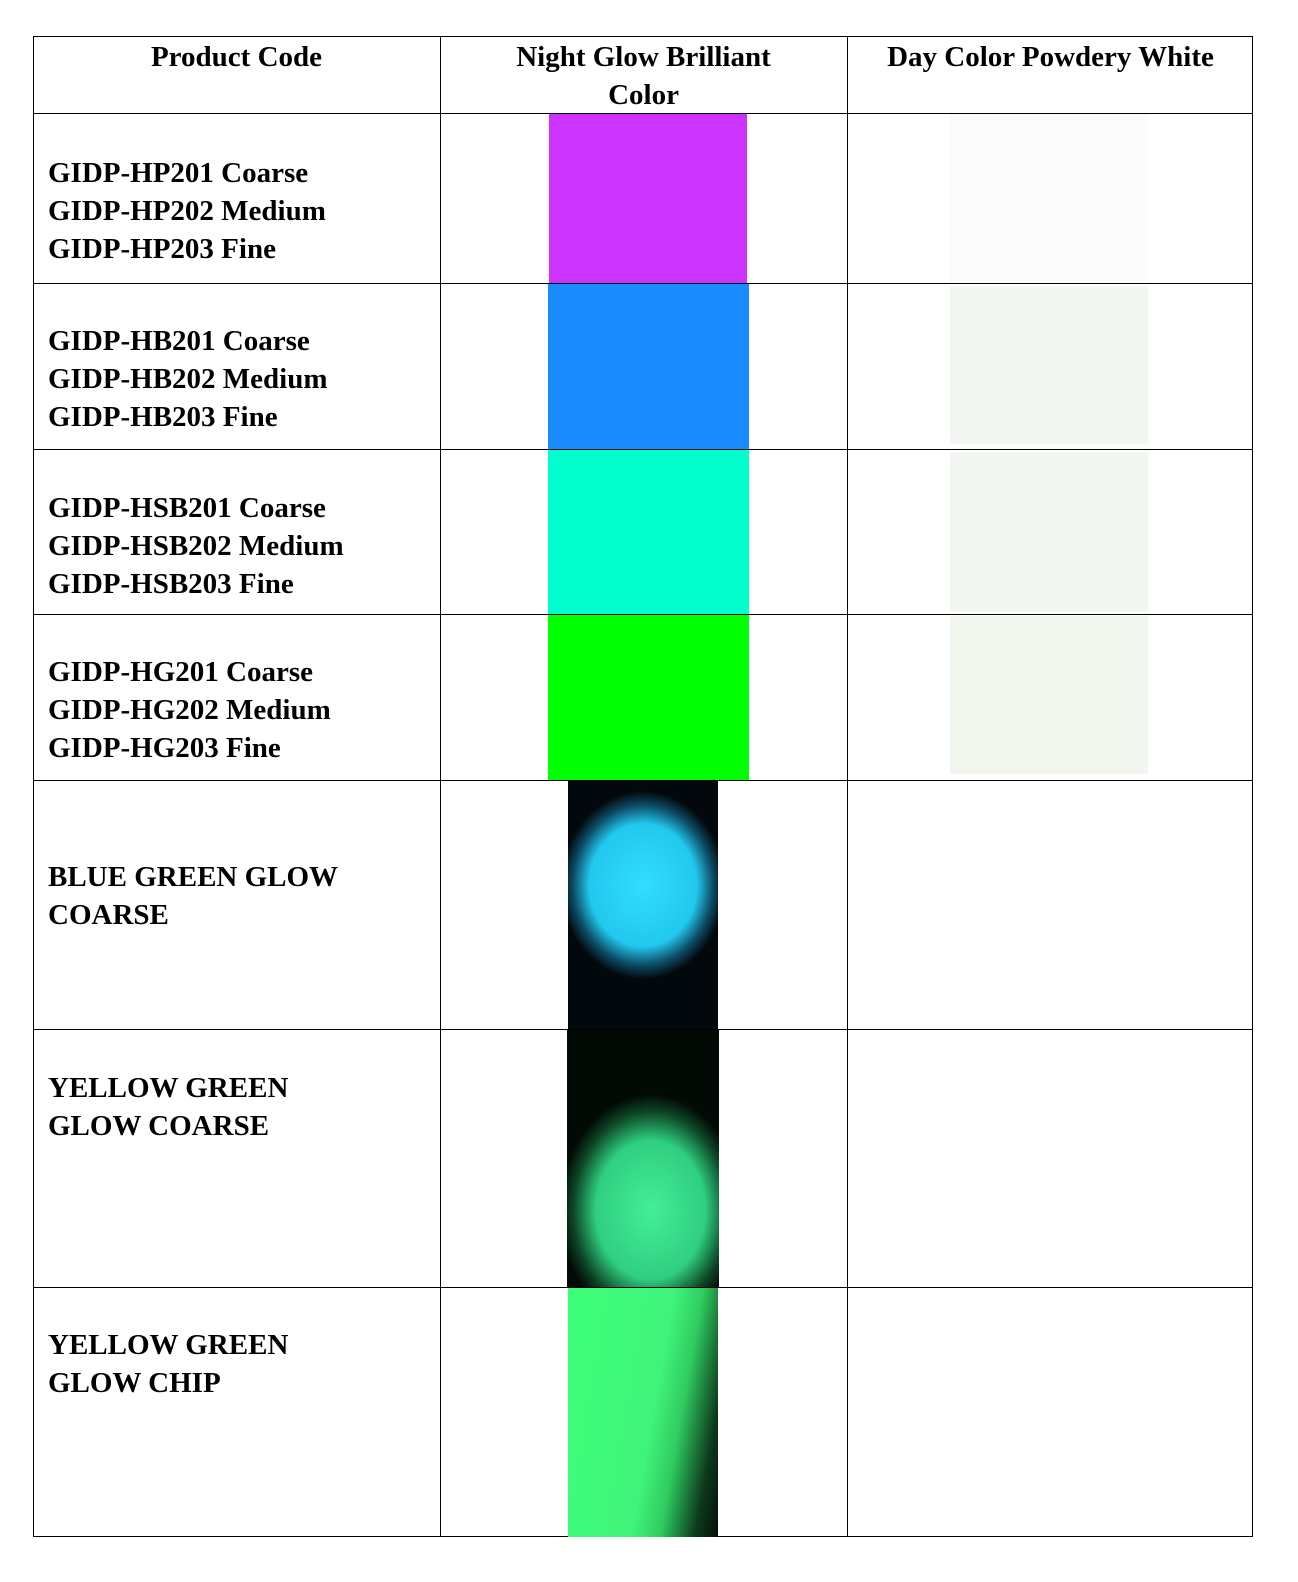 This screenshot has width=1298, height=1582. I want to click on header-product-code: Product Code, so click(236, 57).